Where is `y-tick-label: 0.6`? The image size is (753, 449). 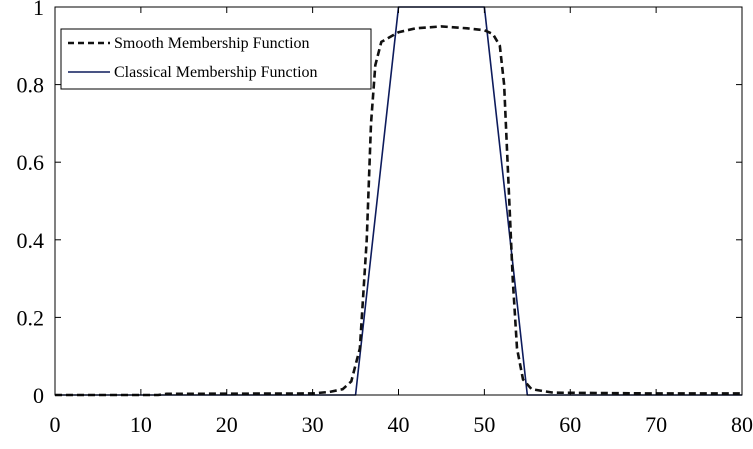 y-tick-label: 0.6 is located at coordinates (31, 162).